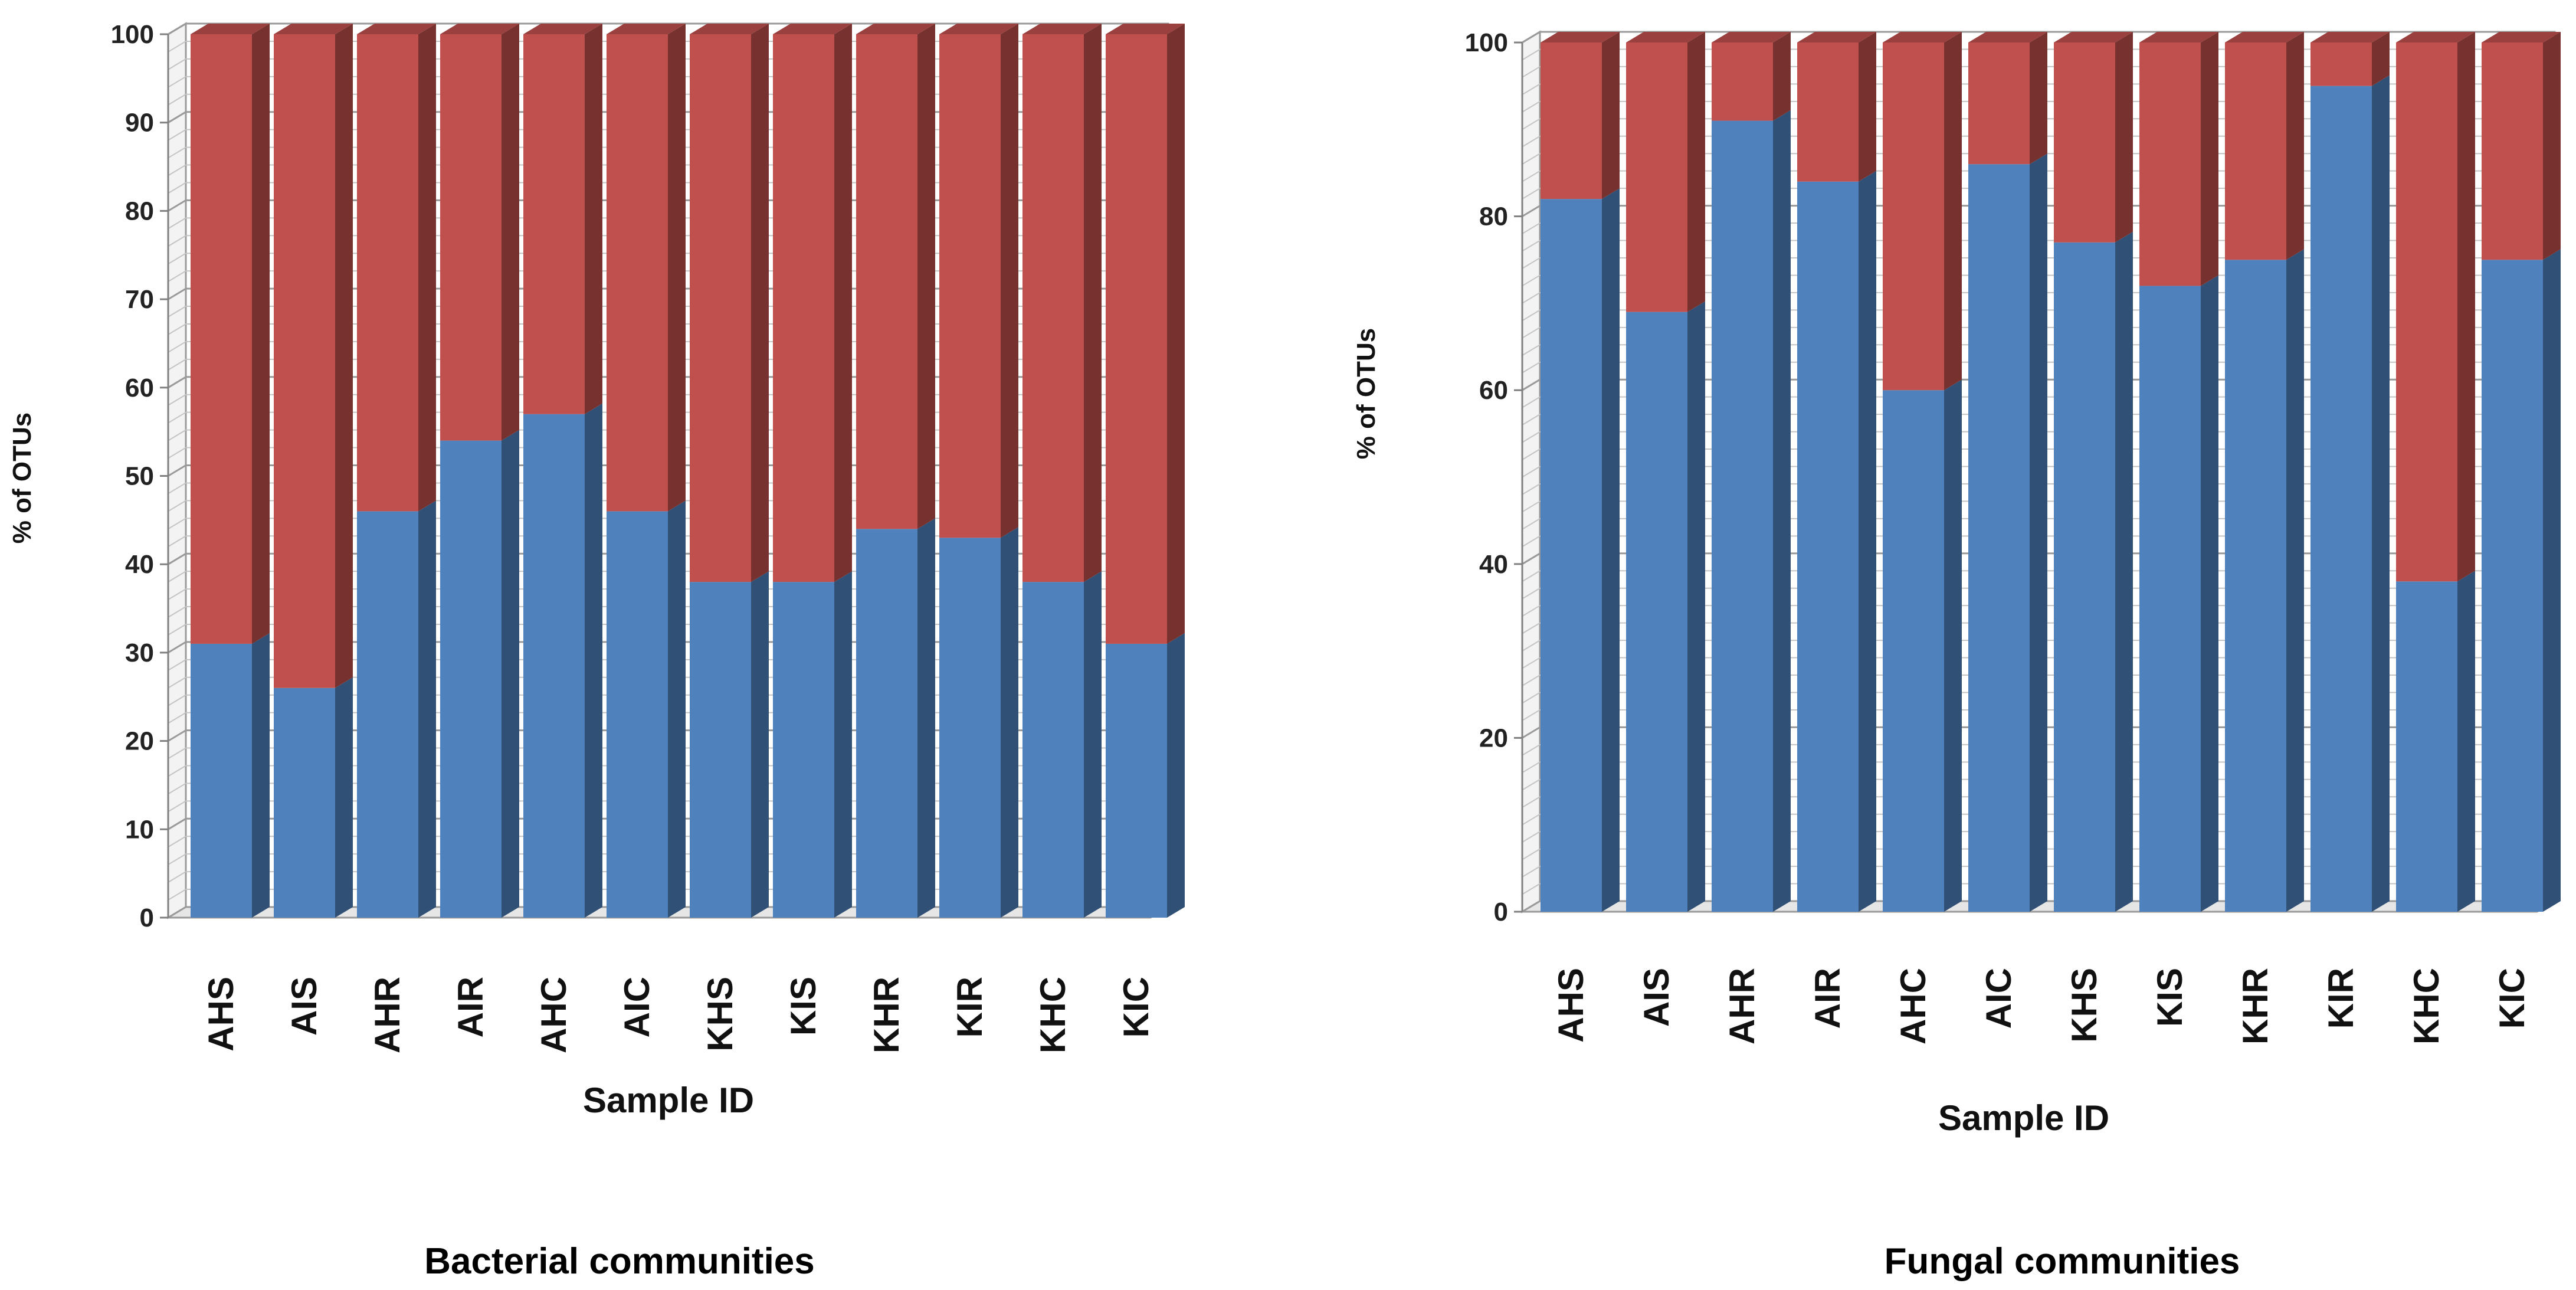 The width and height of the screenshot is (2576, 1290). I want to click on y-axis-label: % of OTUs, so click(1366, 393).